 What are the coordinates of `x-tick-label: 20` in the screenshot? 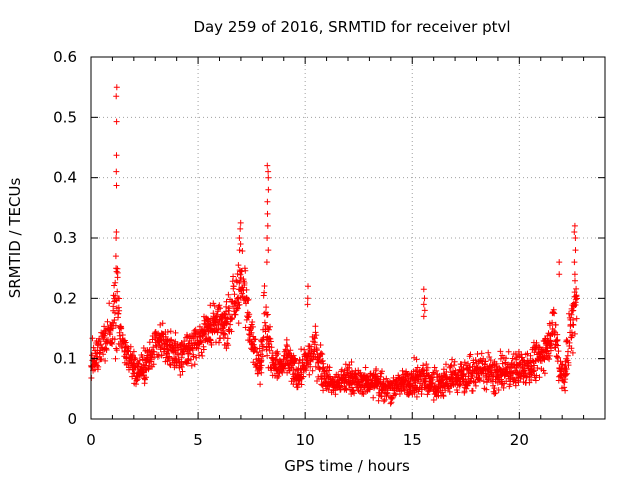 It's located at (519, 440).